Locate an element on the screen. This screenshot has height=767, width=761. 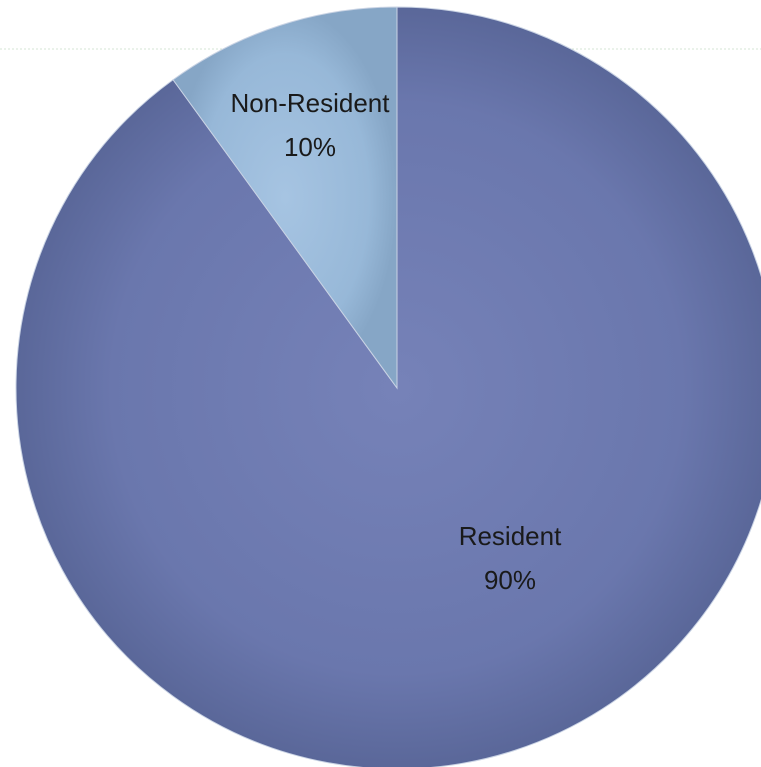
slice-label-resident-percent: 90% is located at coordinates (510, 580).